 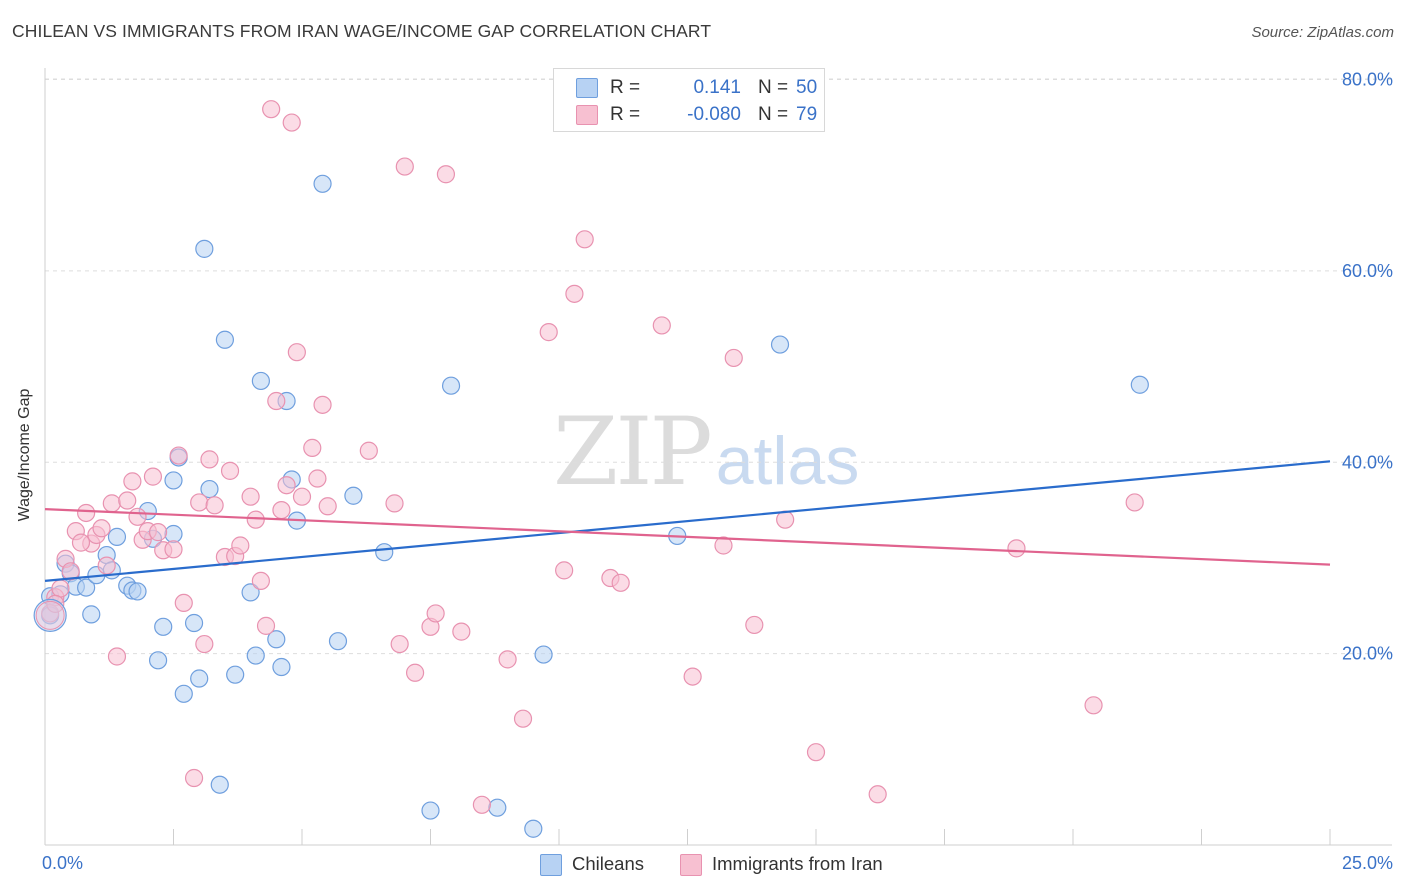 What do you see at coordinates (773, 87) in the screenshot?
I see `legend-n-label: N =` at bounding box center [773, 87].